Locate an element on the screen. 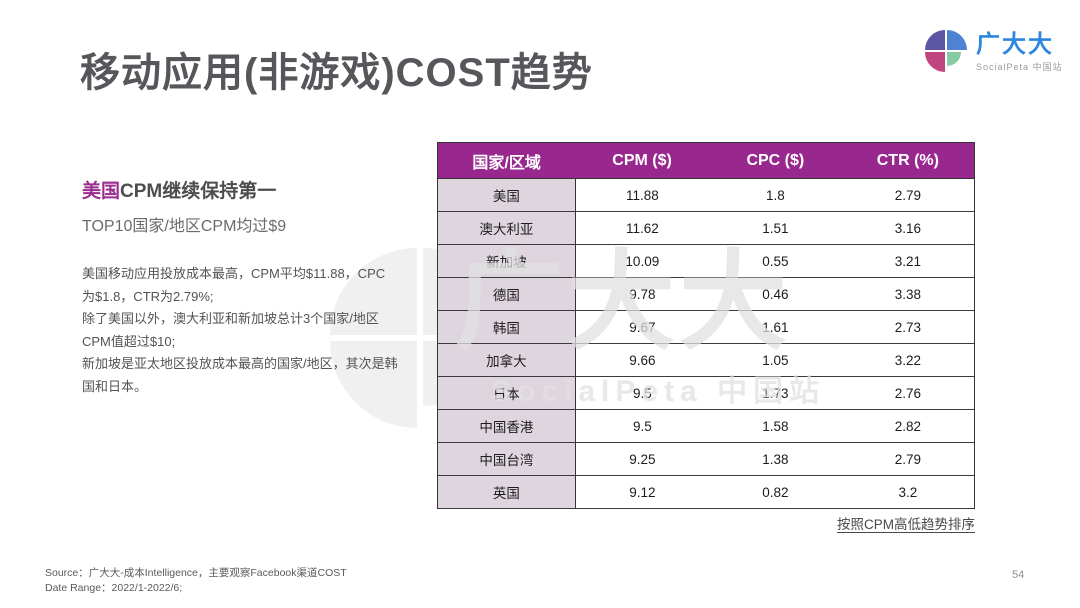  cell-ctr: 3.16 is located at coordinates (908, 228).